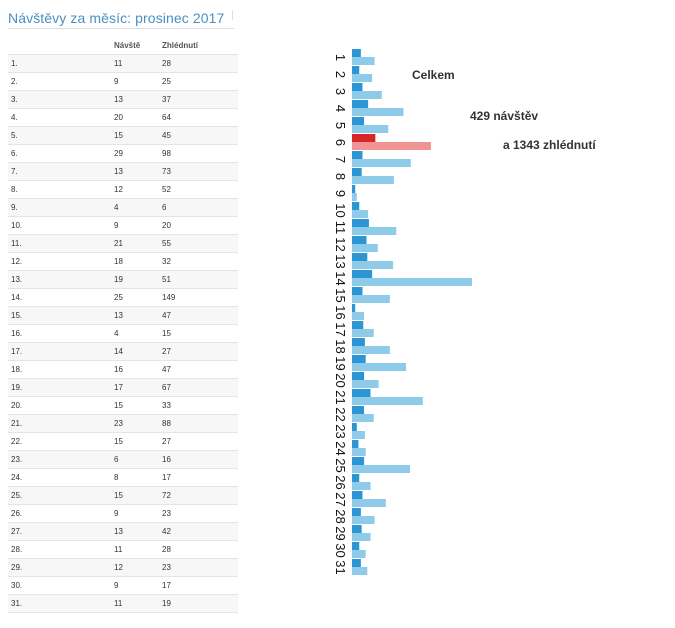 This screenshot has height=628, width=675. I want to click on table-row: 12. 18 32, so click(123, 261).